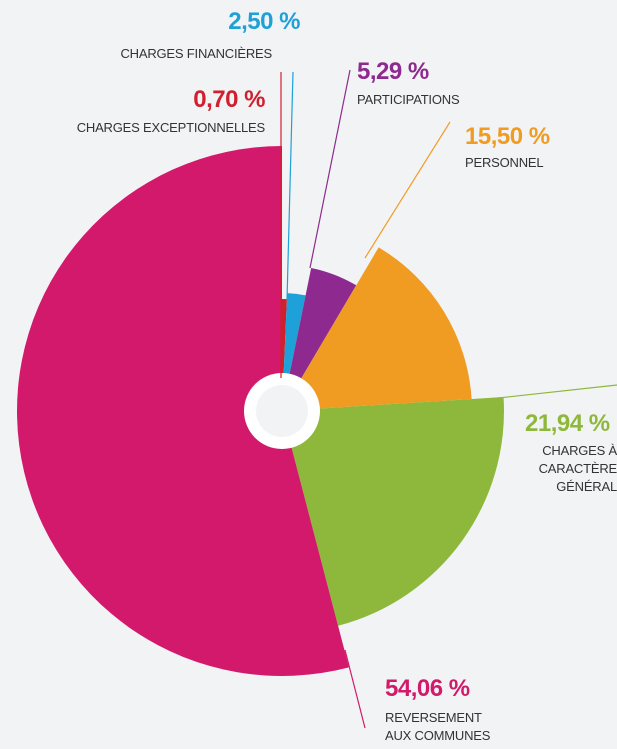 This screenshot has width=617, height=749. Describe the element at coordinates (567, 423) in the screenshot. I see `value-label: 21,94 %` at that location.